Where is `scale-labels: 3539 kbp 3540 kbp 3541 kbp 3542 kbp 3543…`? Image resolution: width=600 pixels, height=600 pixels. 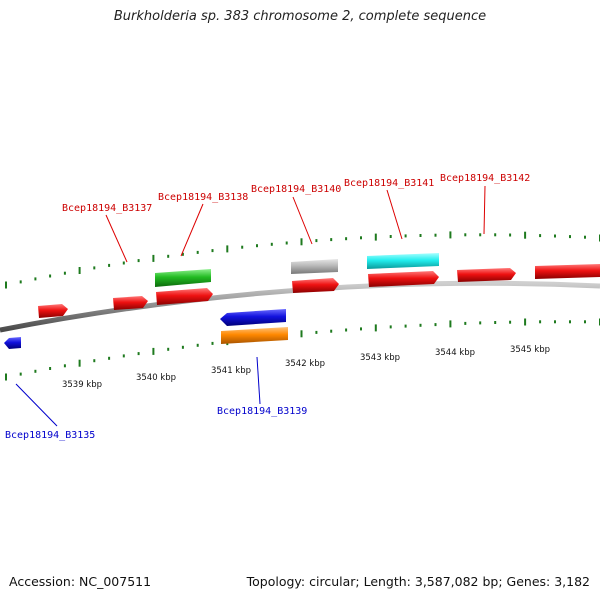 scale-labels: 3539 kbp 3540 kbp 3541 kbp 3542 kbp 3543… is located at coordinates (306, 367).